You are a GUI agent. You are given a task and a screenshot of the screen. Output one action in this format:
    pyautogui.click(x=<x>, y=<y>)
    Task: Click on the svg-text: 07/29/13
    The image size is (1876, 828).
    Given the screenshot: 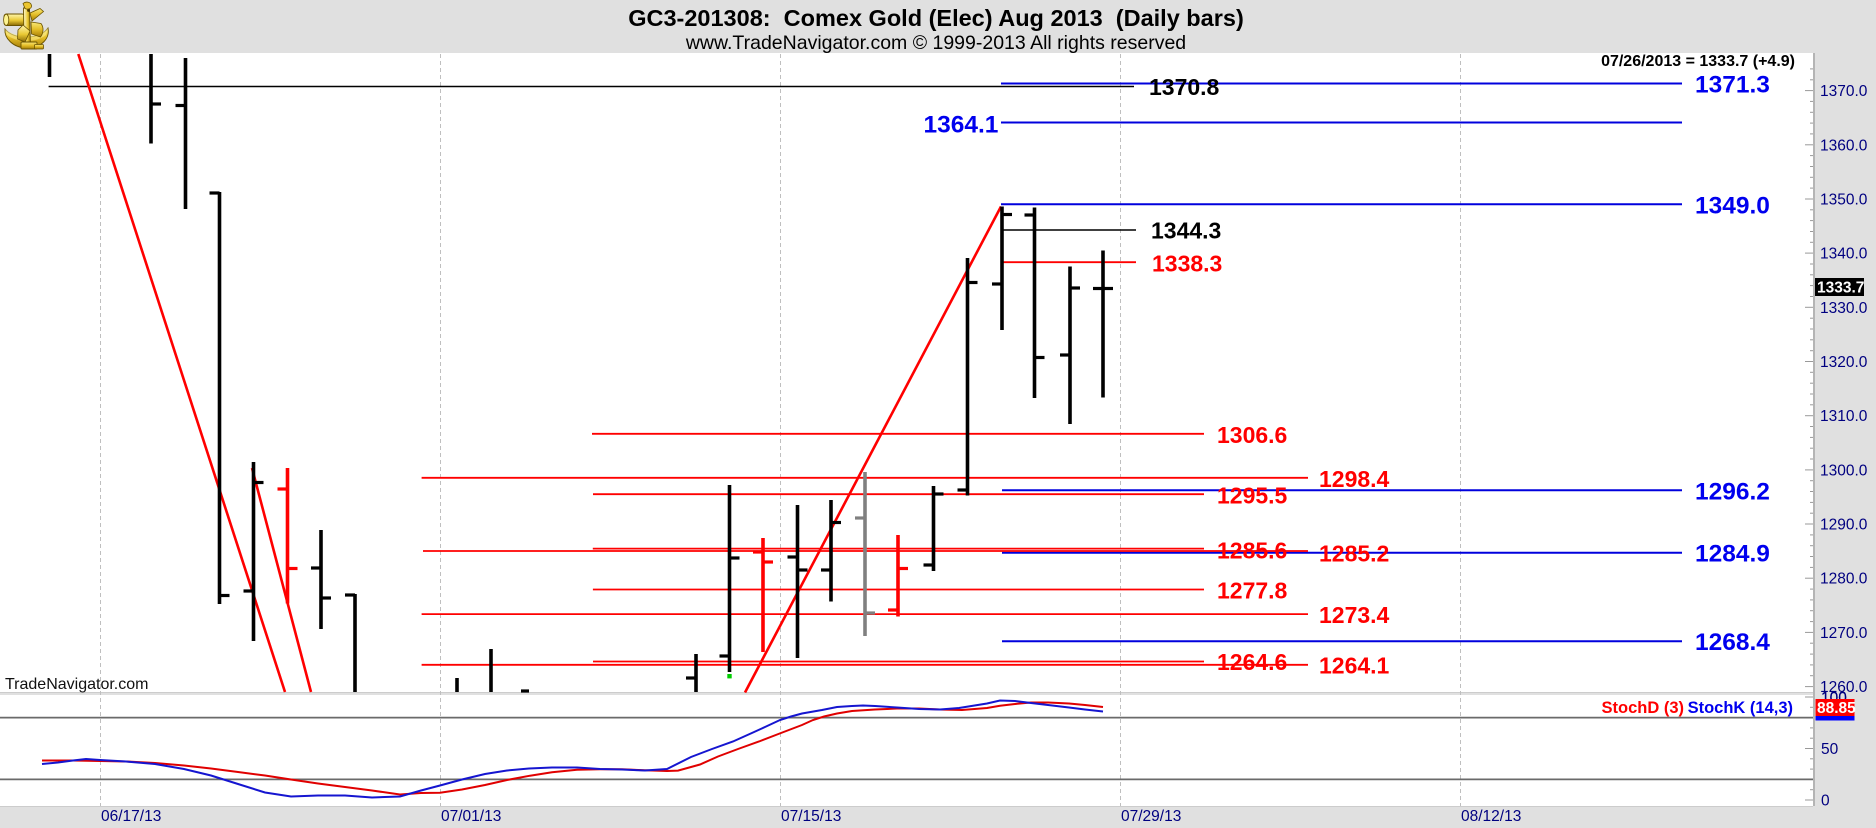 What is the action you would take?
    pyautogui.click(x=1151, y=816)
    